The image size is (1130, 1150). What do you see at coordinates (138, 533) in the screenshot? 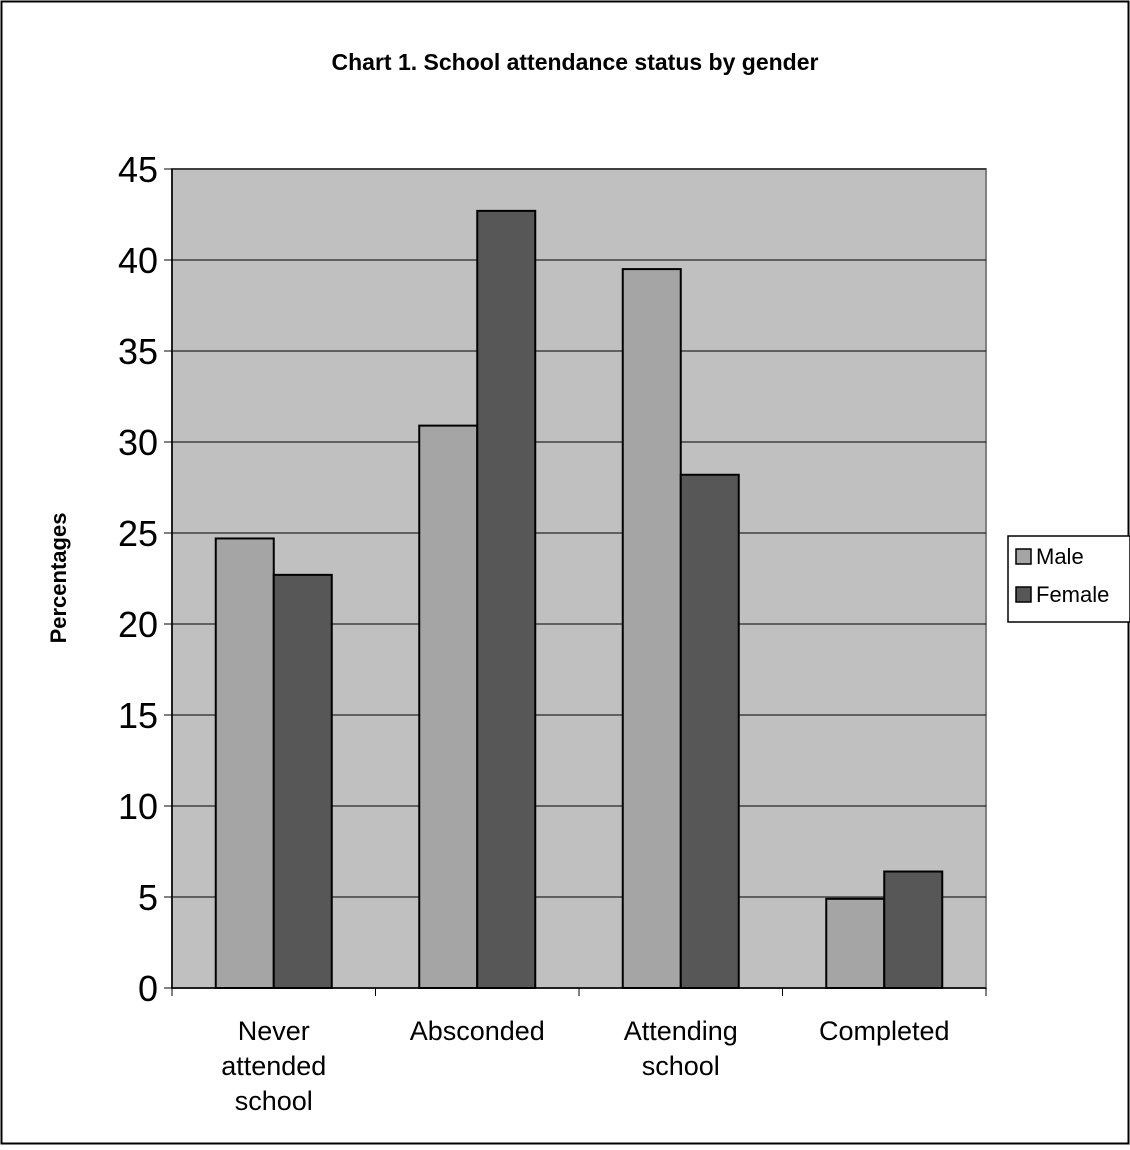
I see `y-tick-label: 25` at bounding box center [138, 533].